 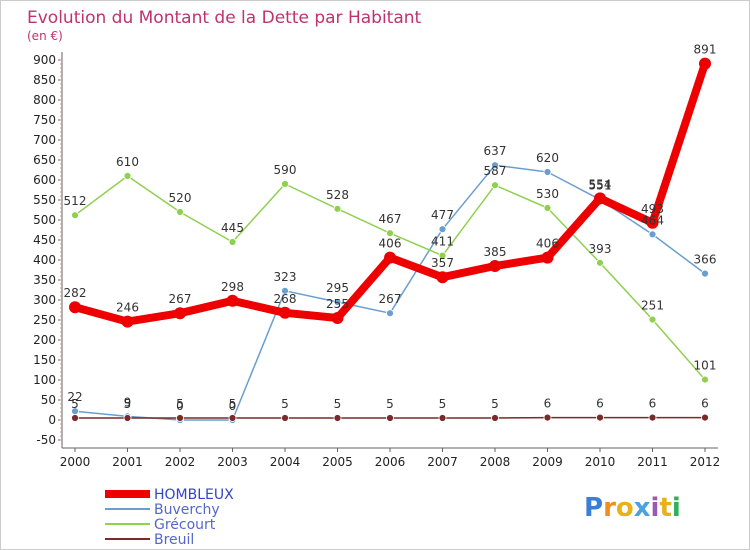 What do you see at coordinates (625, 508) in the screenshot?
I see `logo-letter: o` at bounding box center [625, 508].